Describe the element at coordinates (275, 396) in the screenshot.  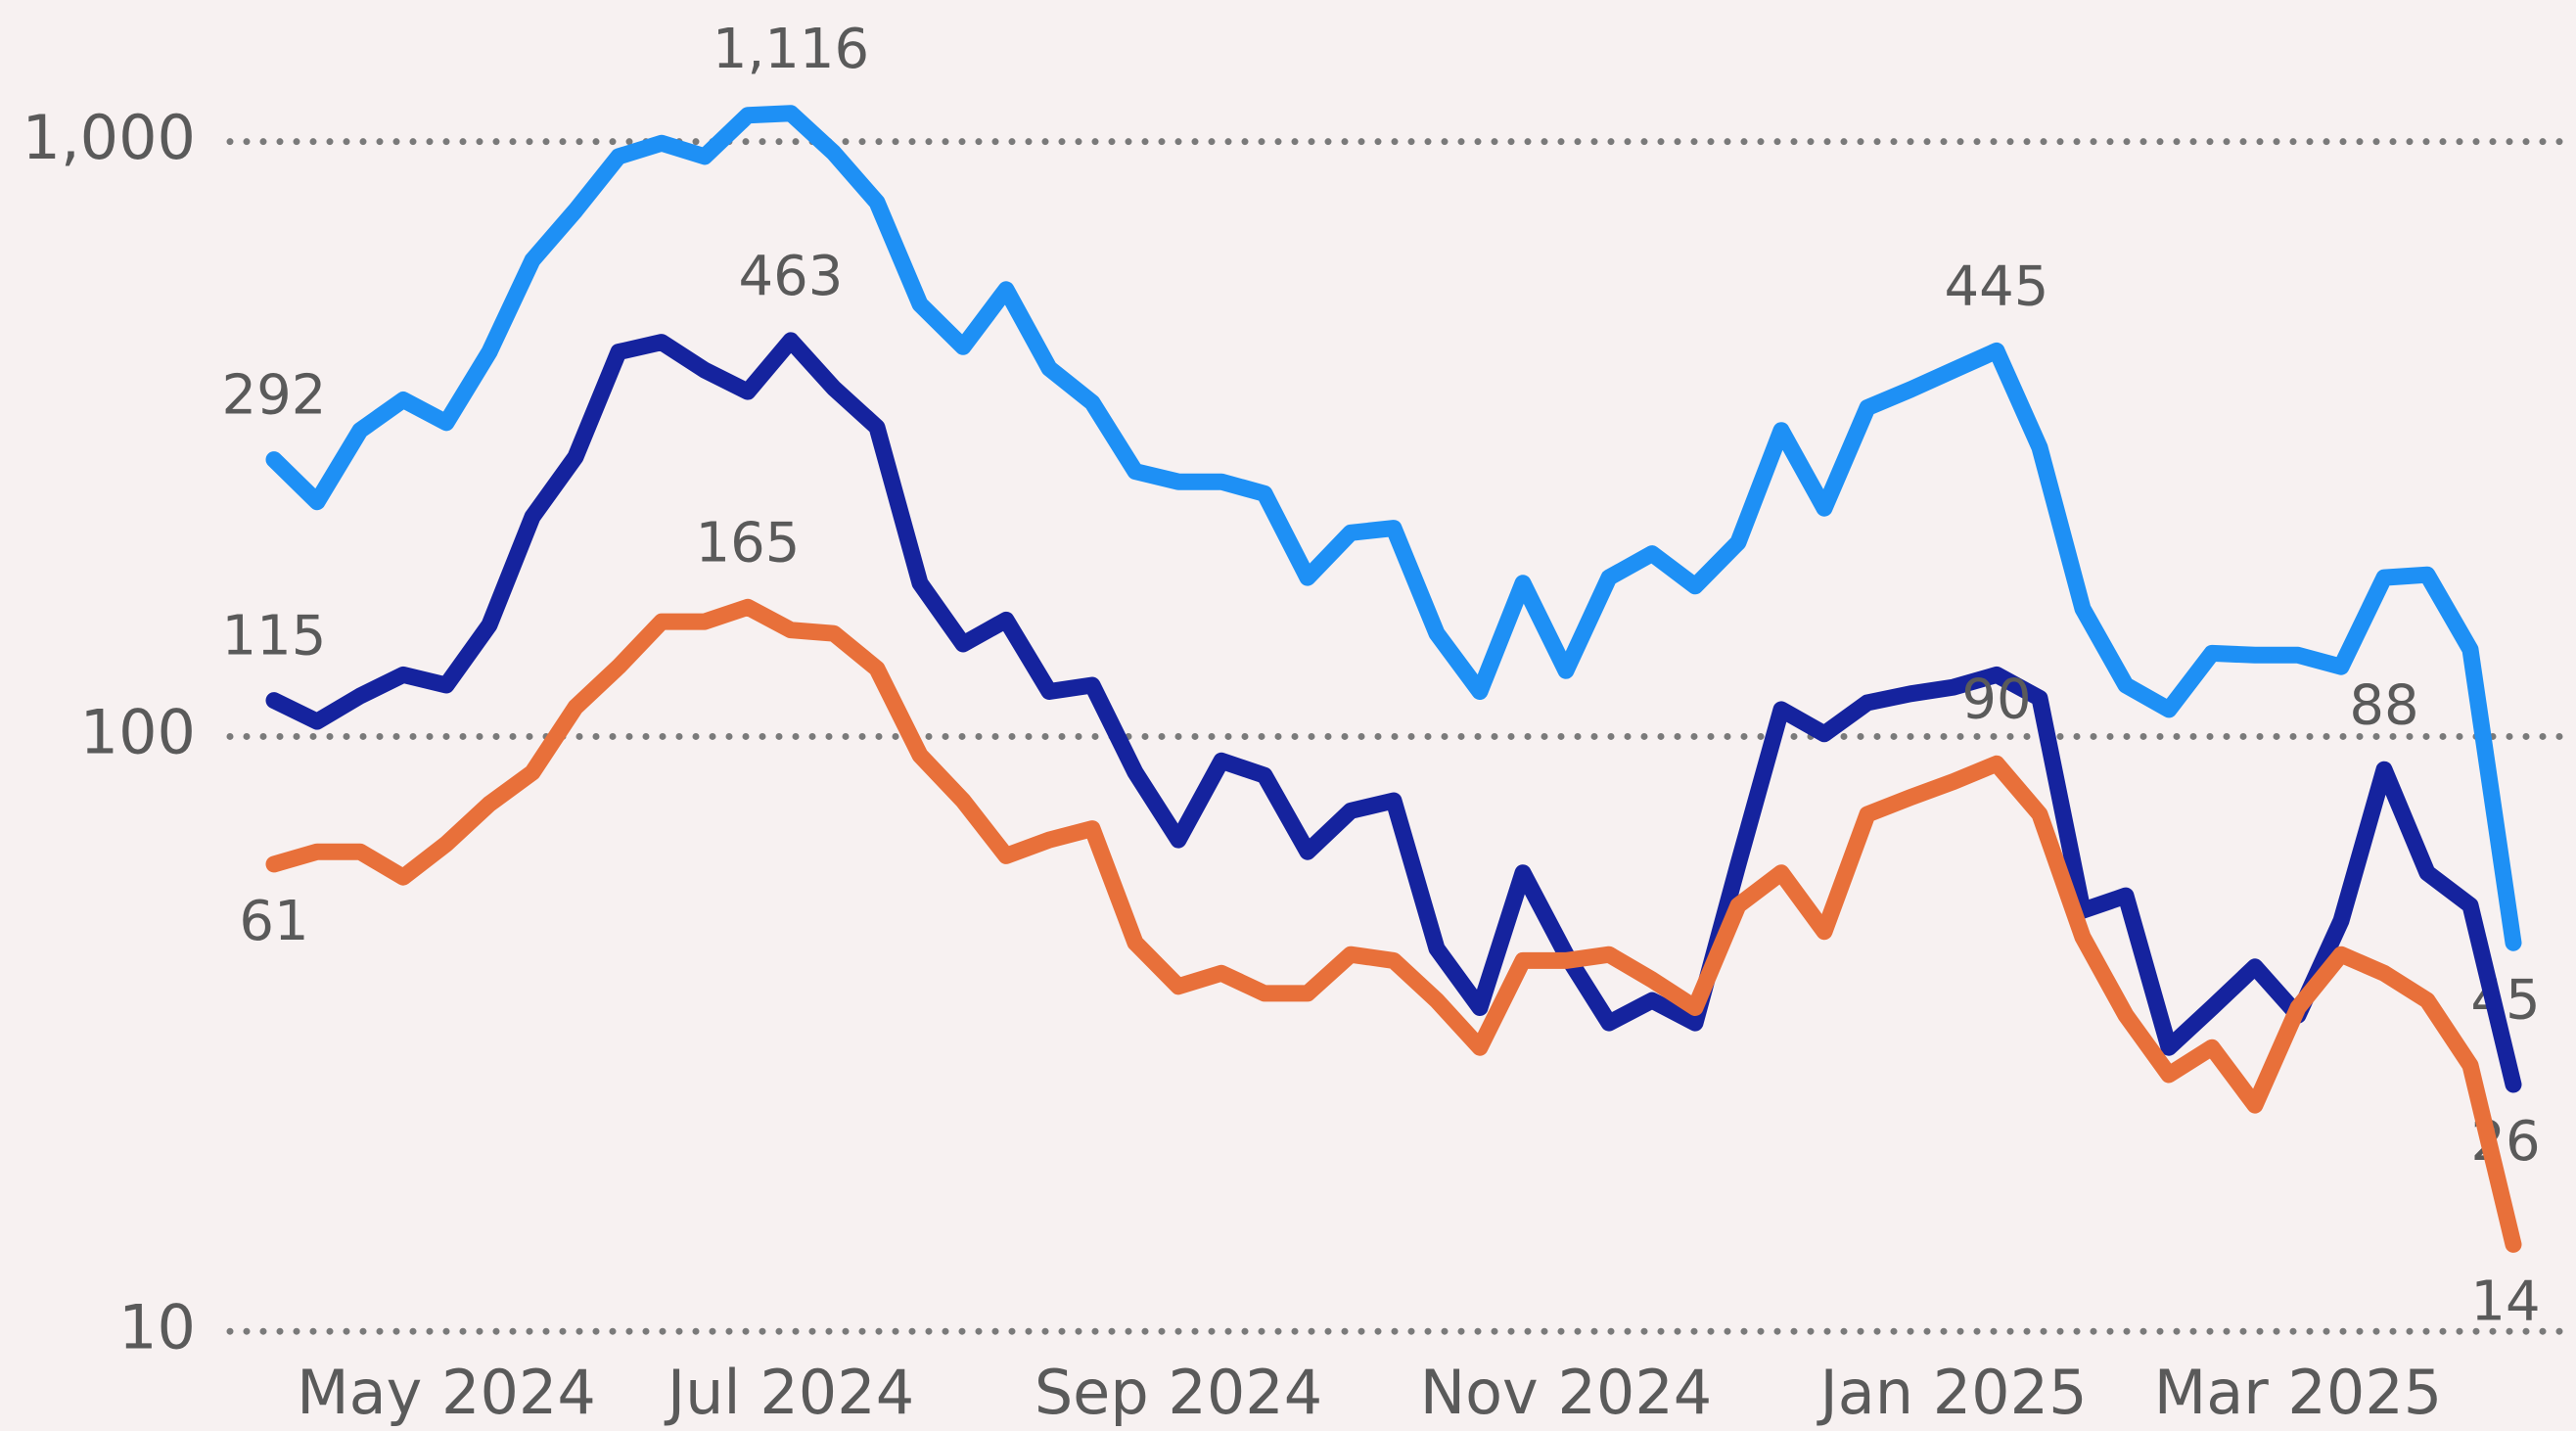
I see `data-label: 292` at that location.